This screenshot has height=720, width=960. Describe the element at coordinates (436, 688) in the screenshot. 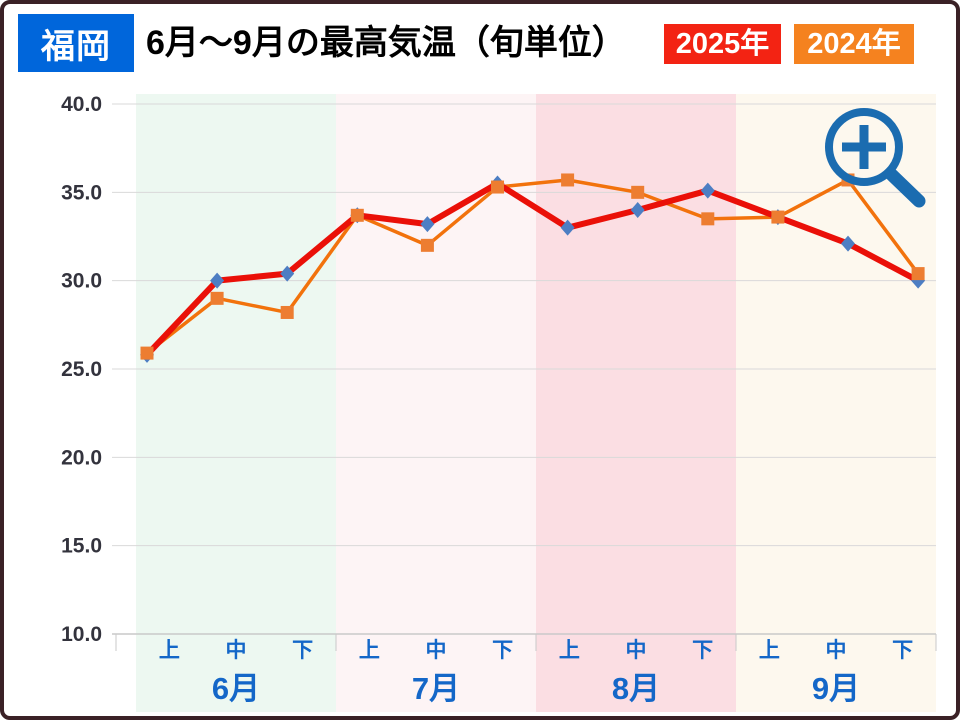

I see `month-label-2: 7月` at that location.